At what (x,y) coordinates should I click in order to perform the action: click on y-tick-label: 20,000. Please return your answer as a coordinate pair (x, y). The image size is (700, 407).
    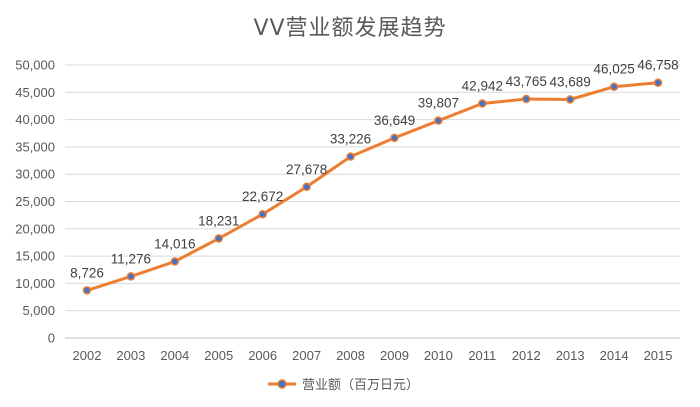
    Looking at the image, I should click on (35, 228).